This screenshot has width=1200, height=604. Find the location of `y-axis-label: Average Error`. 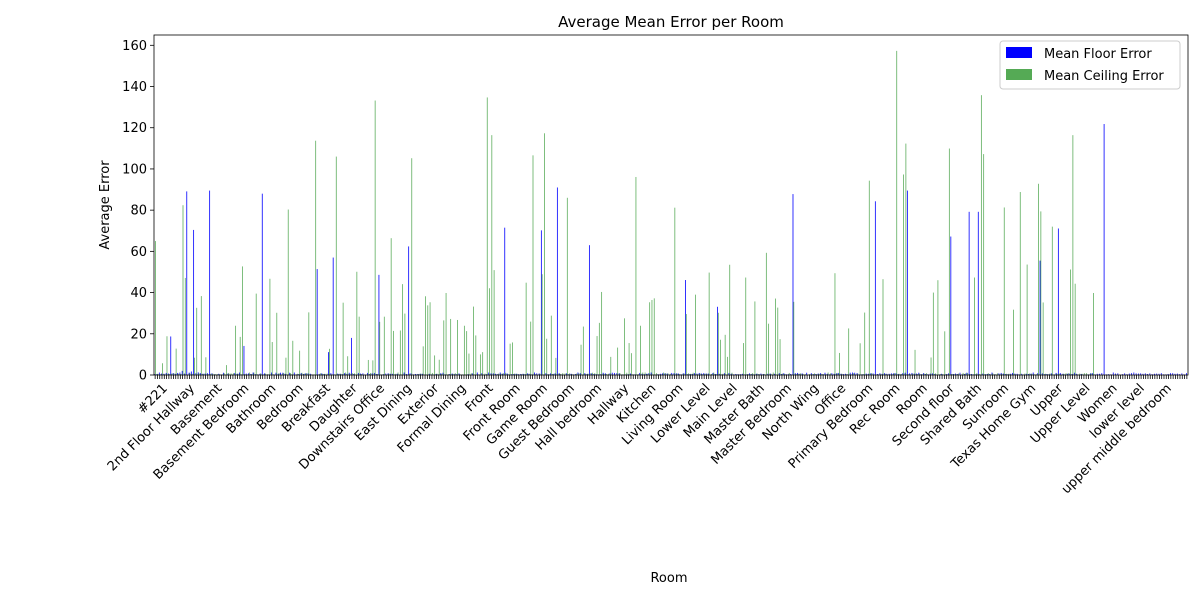

y-axis-label: Average Error is located at coordinates (105, 205).